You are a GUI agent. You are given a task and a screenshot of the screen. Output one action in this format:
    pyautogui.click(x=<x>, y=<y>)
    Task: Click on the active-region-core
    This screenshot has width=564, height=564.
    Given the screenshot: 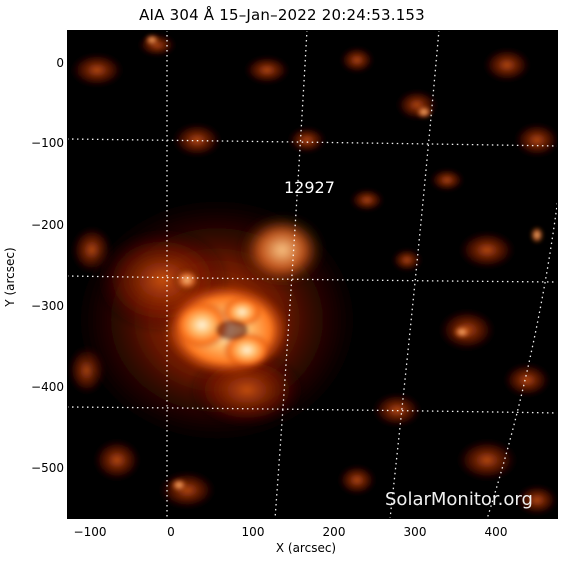 What is the action you would take?
    pyautogui.click(x=227, y=322)
    